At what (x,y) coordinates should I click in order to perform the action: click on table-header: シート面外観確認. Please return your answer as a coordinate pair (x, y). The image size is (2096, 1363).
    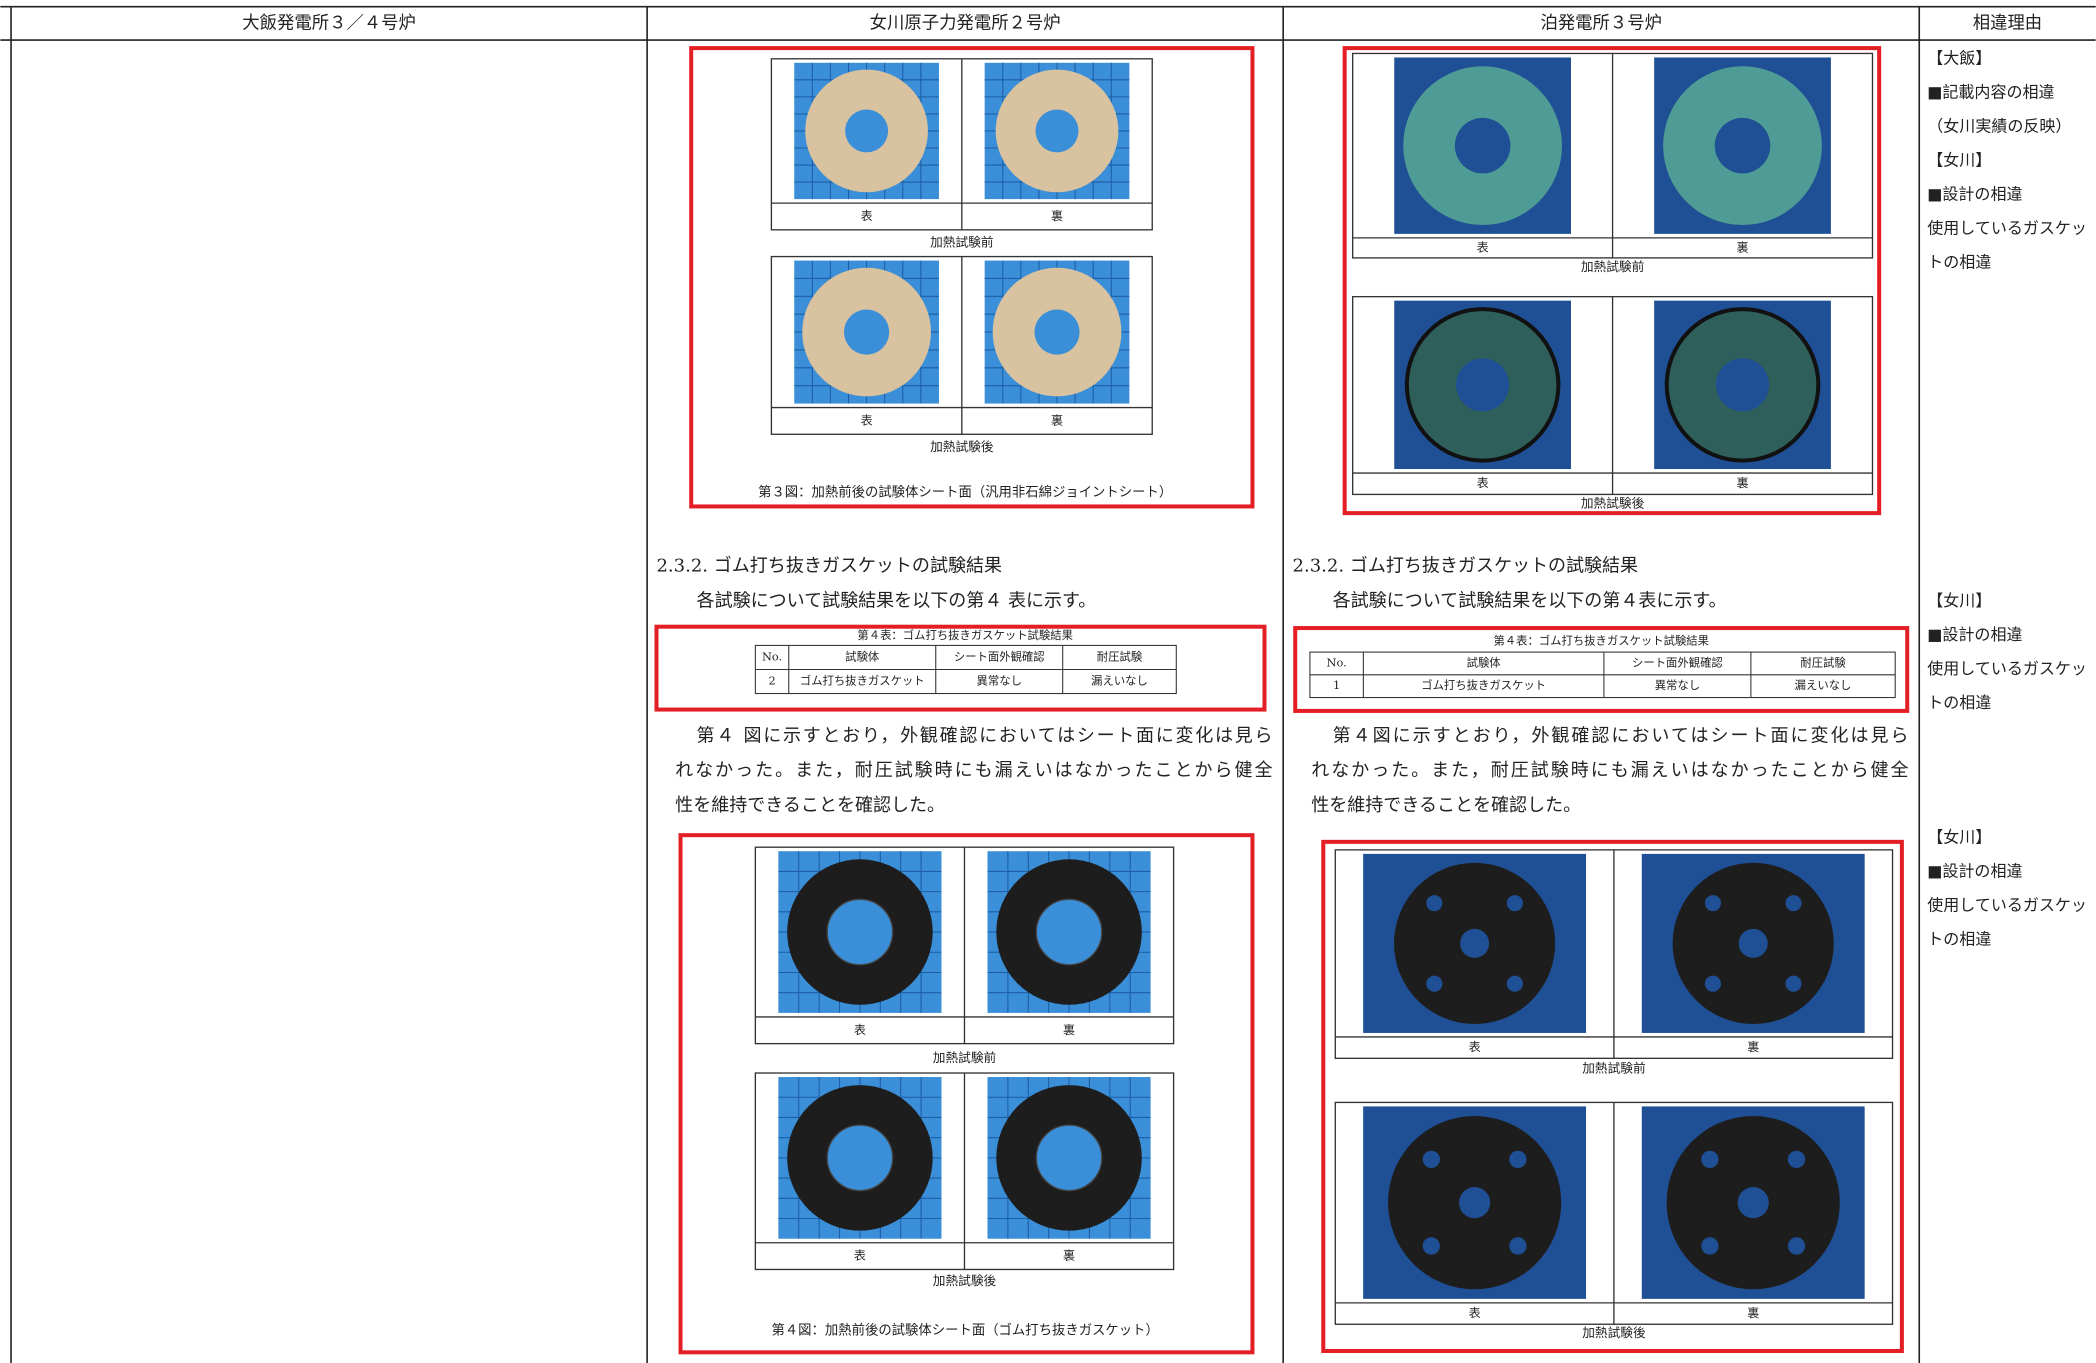
    Looking at the image, I should click on (1677, 662).